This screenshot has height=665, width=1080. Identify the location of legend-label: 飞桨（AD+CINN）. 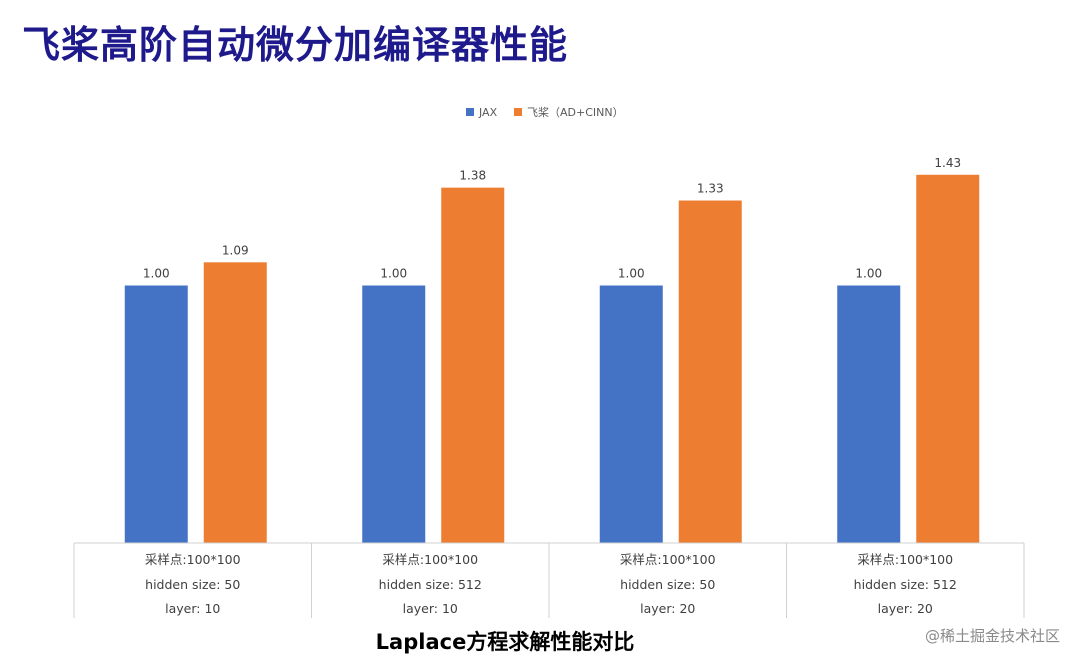
(575, 112).